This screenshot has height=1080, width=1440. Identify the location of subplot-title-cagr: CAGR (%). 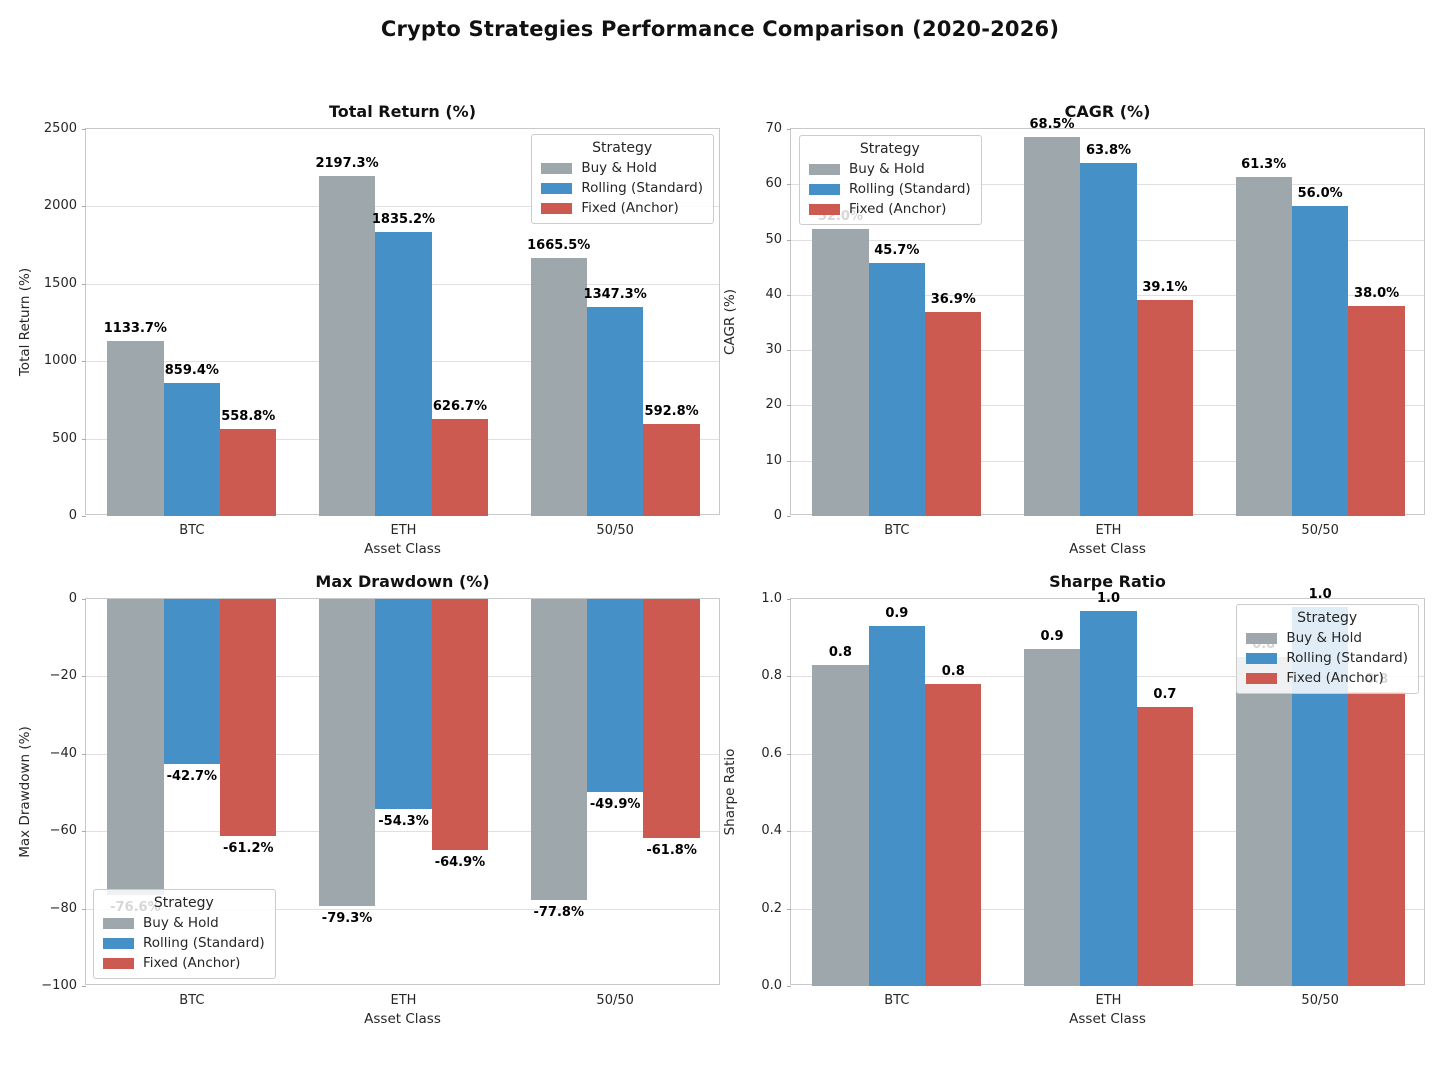
(1107, 111).